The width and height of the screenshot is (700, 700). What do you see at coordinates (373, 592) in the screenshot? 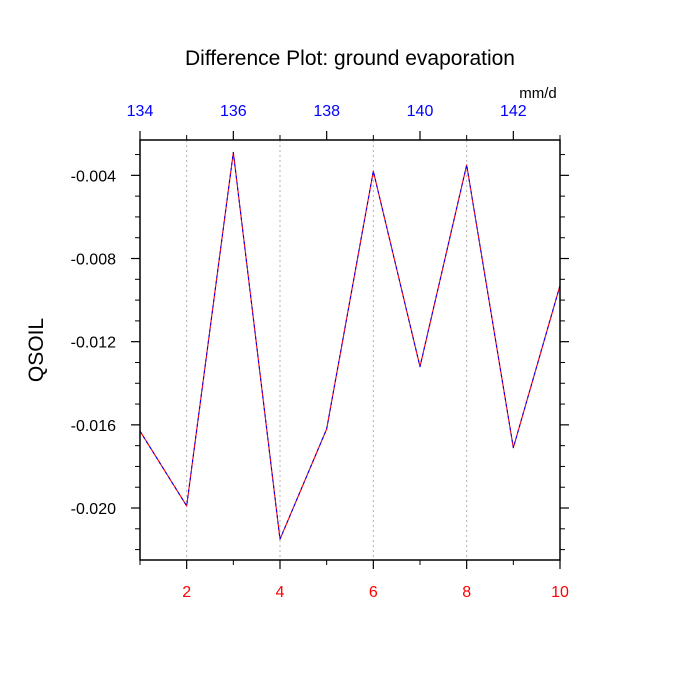
I see `x-bottom-tick-label: 6` at bounding box center [373, 592].